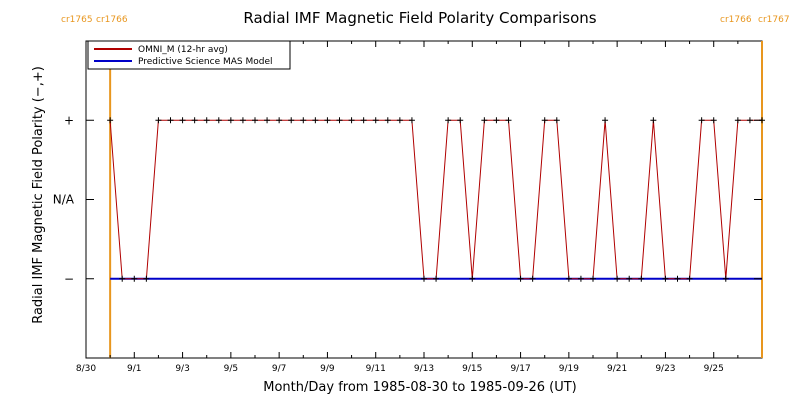 The image size is (800, 400). I want to click on legend-box, so click(189, 55).